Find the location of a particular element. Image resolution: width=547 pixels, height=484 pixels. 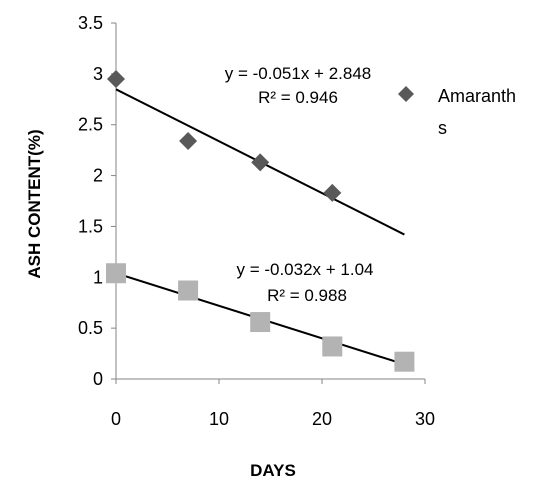

y-tick-label: 0.5 is located at coordinates (90, 328).